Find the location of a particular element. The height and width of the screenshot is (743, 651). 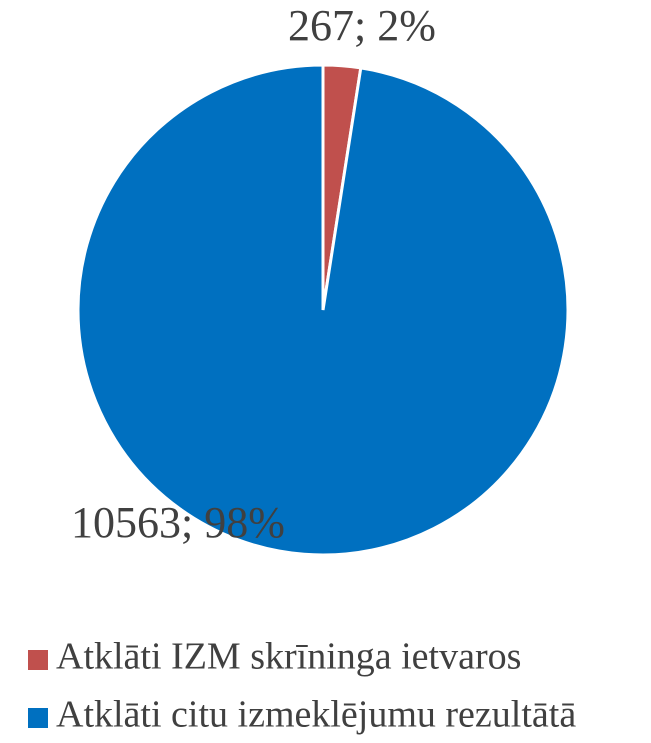

data-label: 10563; 98% is located at coordinates (178, 522).